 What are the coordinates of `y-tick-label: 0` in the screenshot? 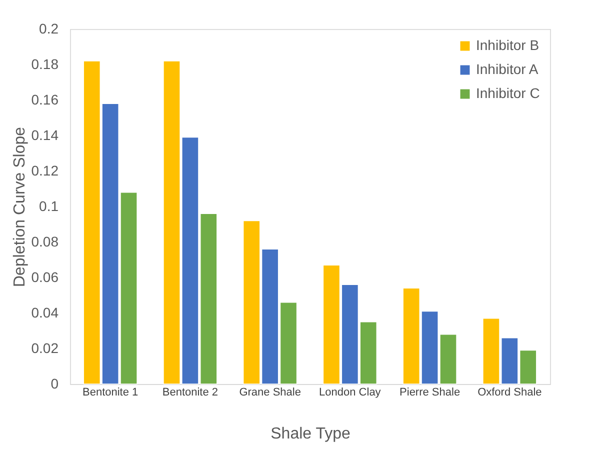 It's located at (54, 384).